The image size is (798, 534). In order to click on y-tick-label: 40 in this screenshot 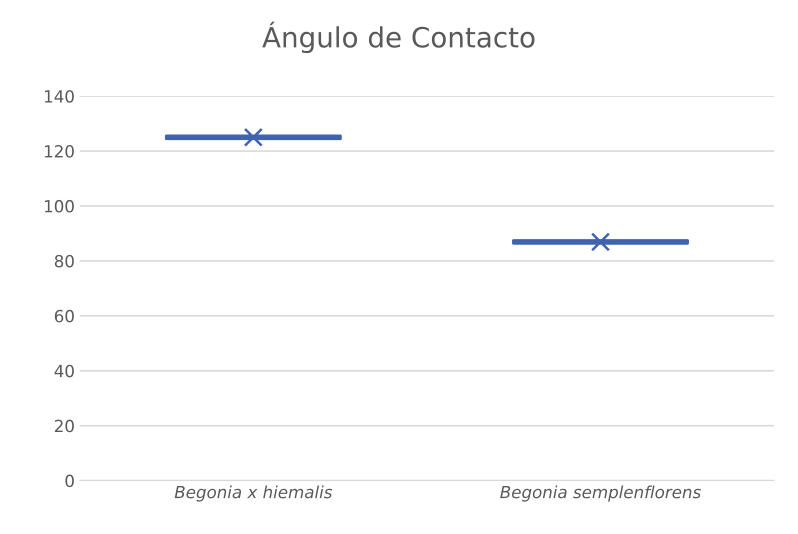, I will do `click(64, 371)`.